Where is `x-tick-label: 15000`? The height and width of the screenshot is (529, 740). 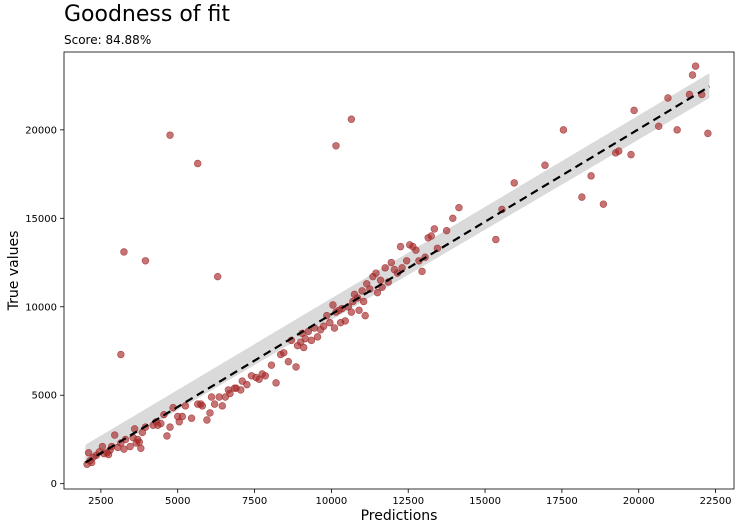
x-tick-label: 15000 is located at coordinates (485, 501).